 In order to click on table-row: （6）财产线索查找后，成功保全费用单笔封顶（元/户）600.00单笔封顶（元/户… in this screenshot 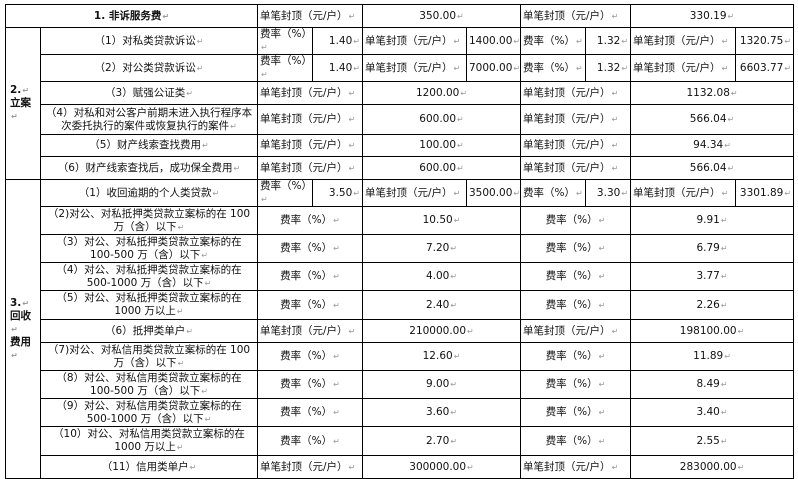, I will do `click(400, 168)`.